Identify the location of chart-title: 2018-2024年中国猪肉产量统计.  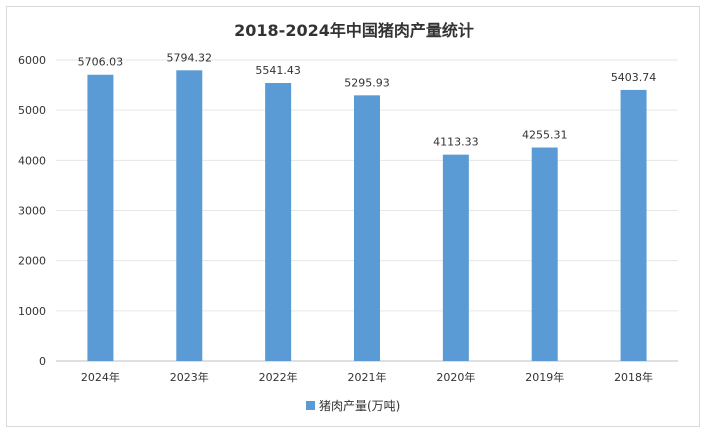
(354, 30).